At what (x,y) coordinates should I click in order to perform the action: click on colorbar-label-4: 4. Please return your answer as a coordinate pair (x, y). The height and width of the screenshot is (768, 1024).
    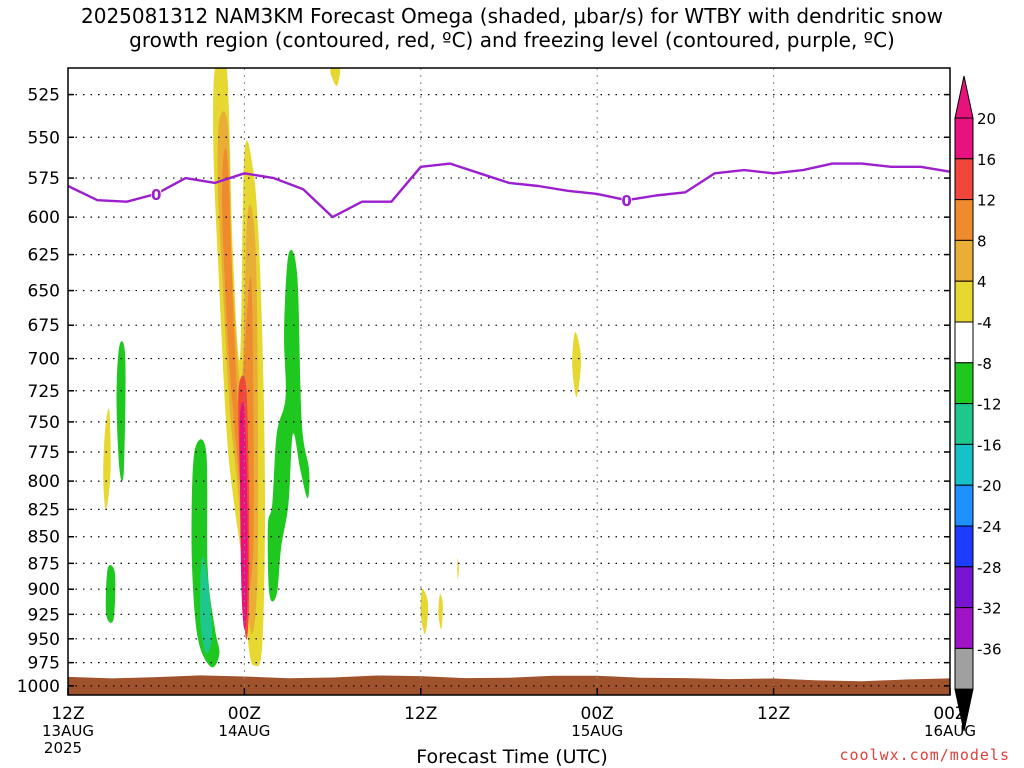
    Looking at the image, I should click on (982, 282).